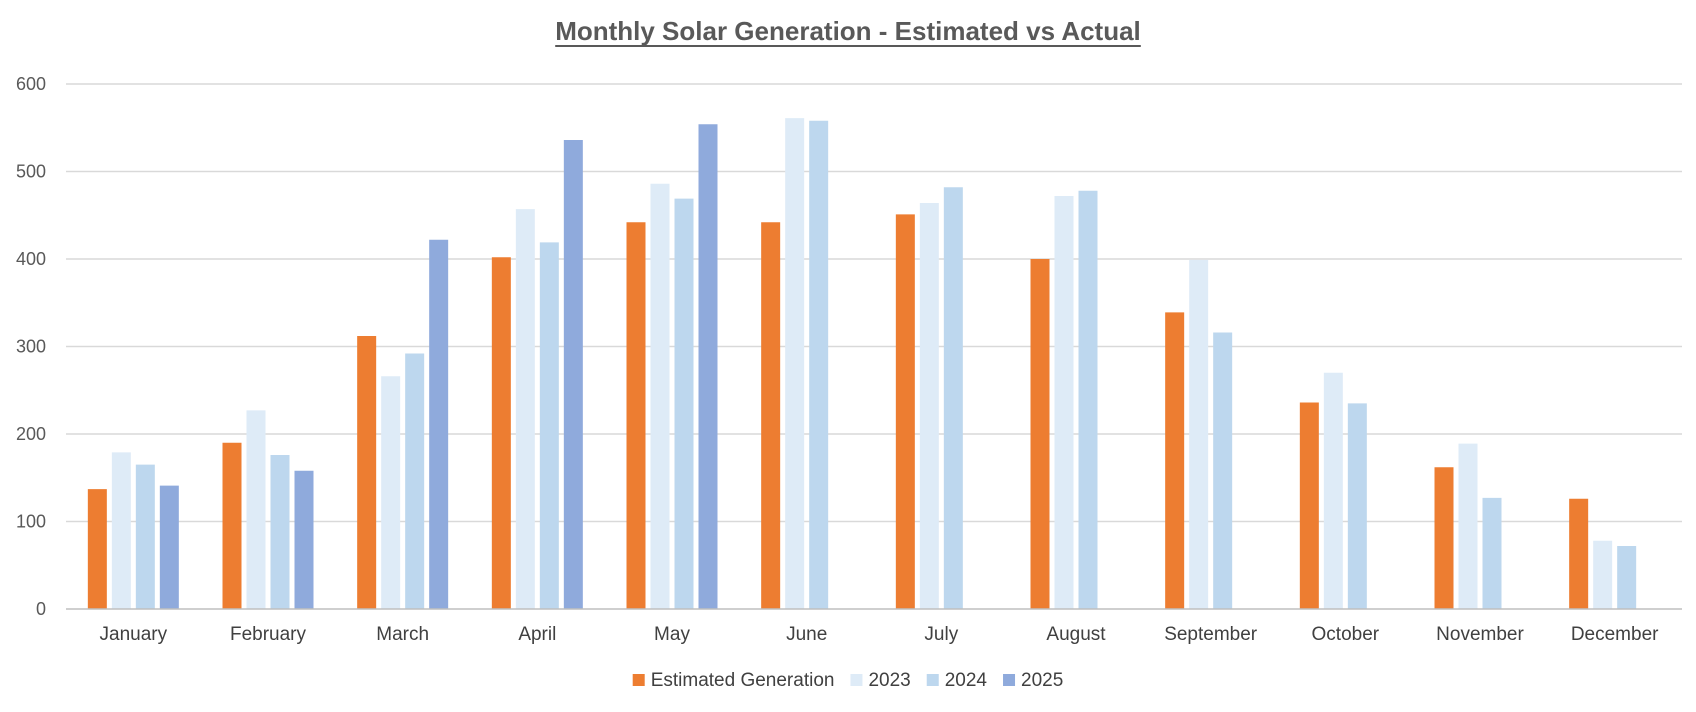  What do you see at coordinates (268, 634) in the screenshot?
I see `x-tick-label: February` at bounding box center [268, 634].